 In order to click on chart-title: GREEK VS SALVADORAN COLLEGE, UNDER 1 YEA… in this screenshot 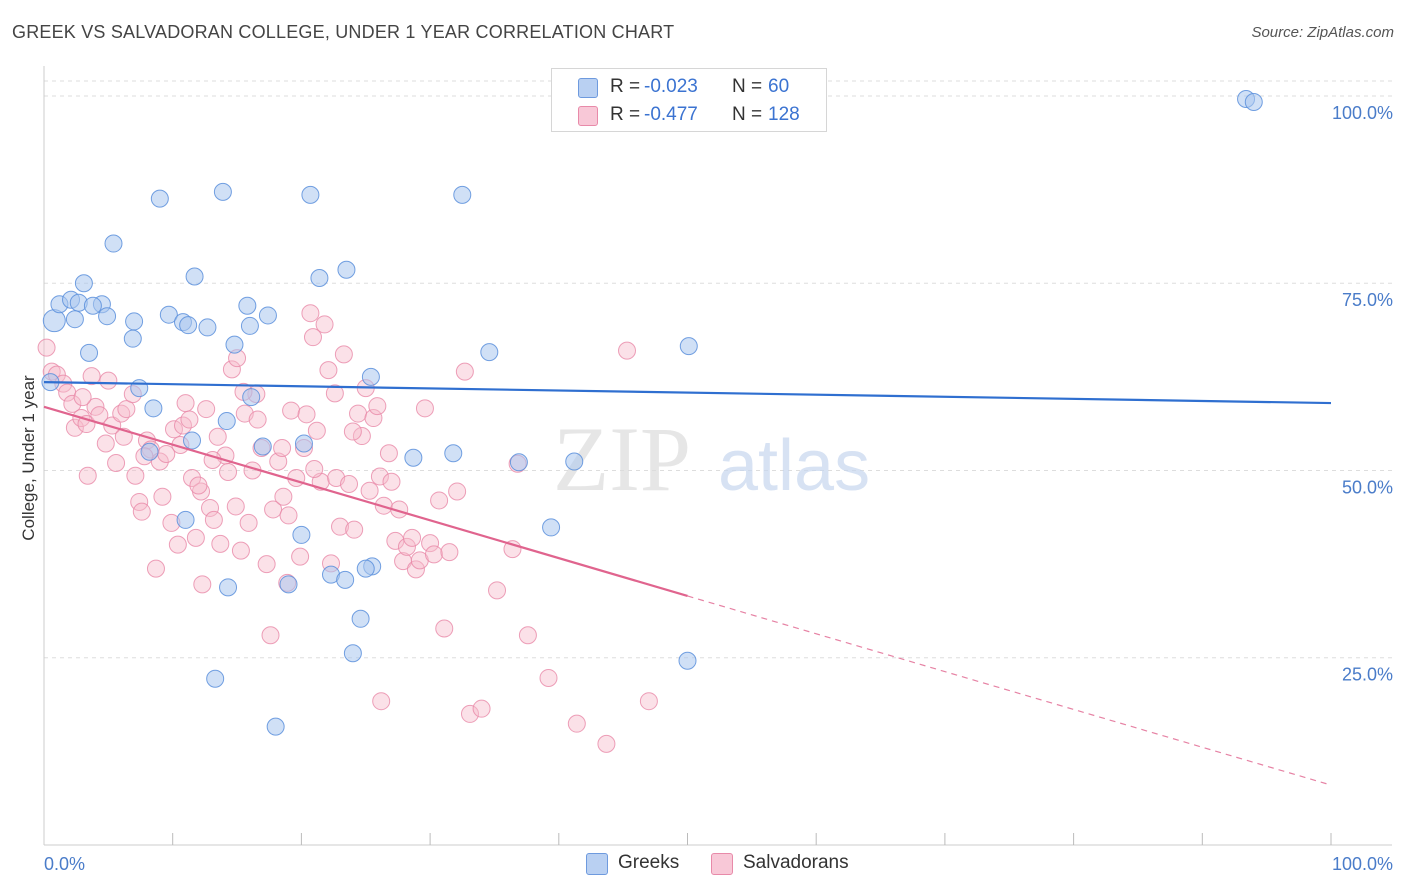, I will do `click(343, 32)`.